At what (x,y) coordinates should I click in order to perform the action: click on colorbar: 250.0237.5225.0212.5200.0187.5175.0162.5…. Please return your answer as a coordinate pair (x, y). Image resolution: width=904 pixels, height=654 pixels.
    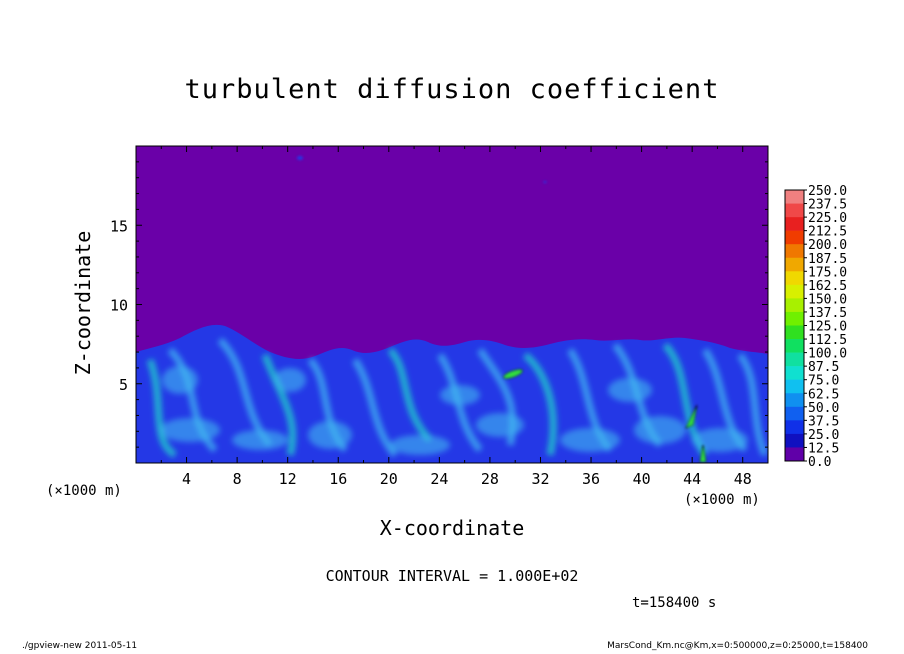
    Looking at the image, I should click on (815, 327).